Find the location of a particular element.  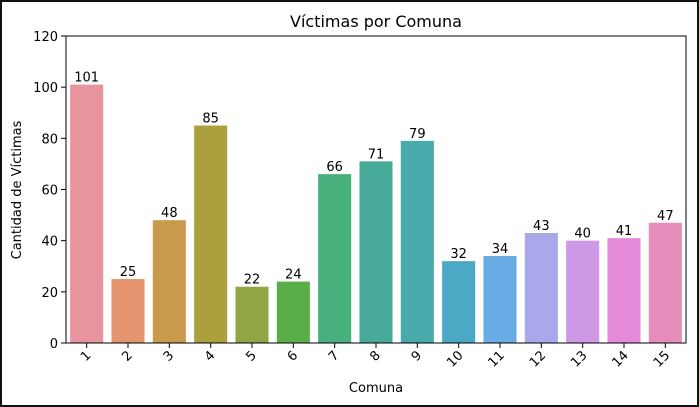

x-tick-label: 5 is located at coordinates (251, 356).